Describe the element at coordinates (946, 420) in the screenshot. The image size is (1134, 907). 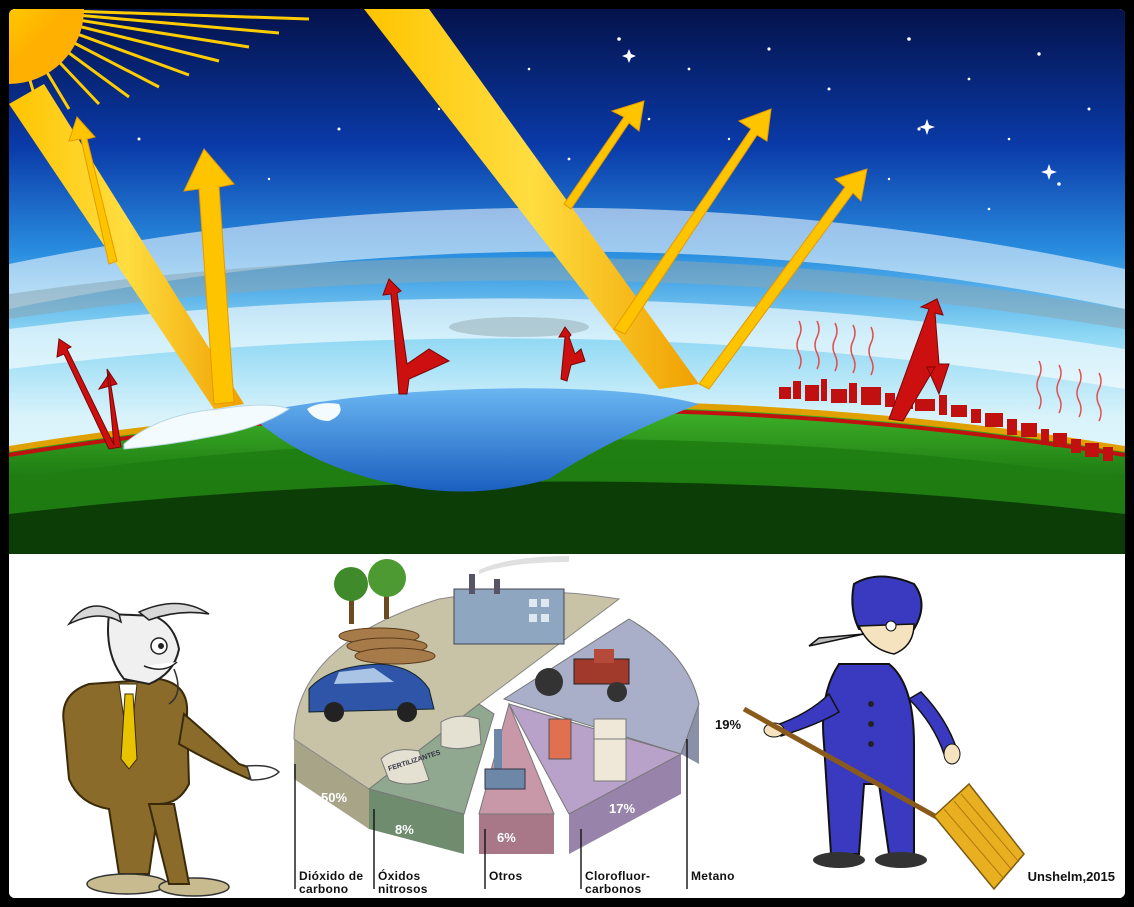
I see `city-skyline` at that location.